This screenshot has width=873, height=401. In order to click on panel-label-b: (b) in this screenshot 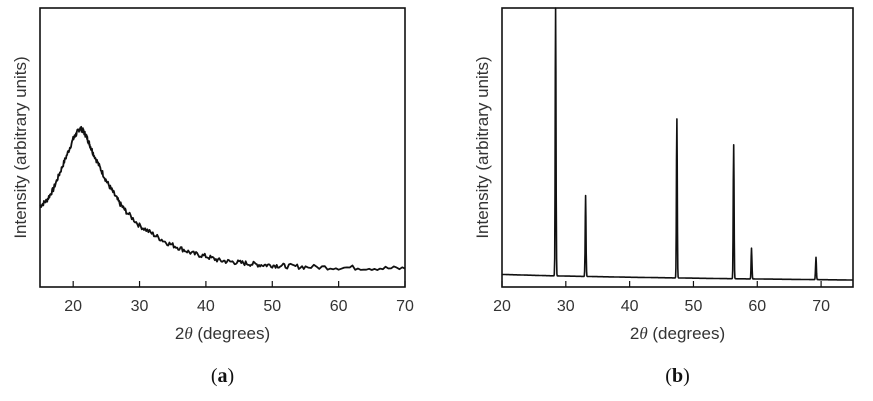, I will do `click(677, 376)`.